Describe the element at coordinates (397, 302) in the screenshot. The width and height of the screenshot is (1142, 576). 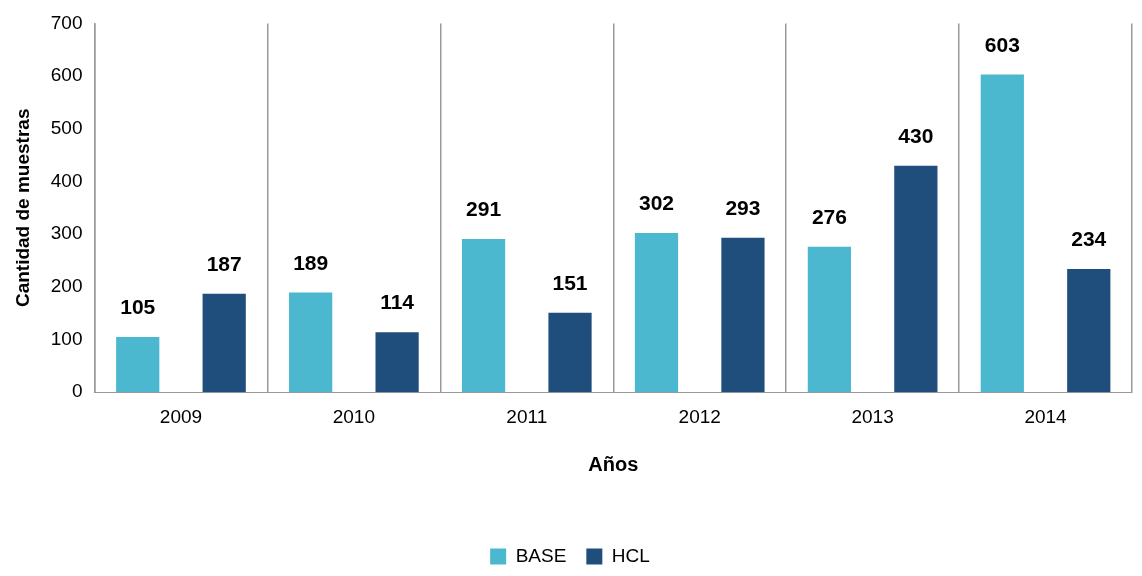
I see `data-label: 114` at that location.